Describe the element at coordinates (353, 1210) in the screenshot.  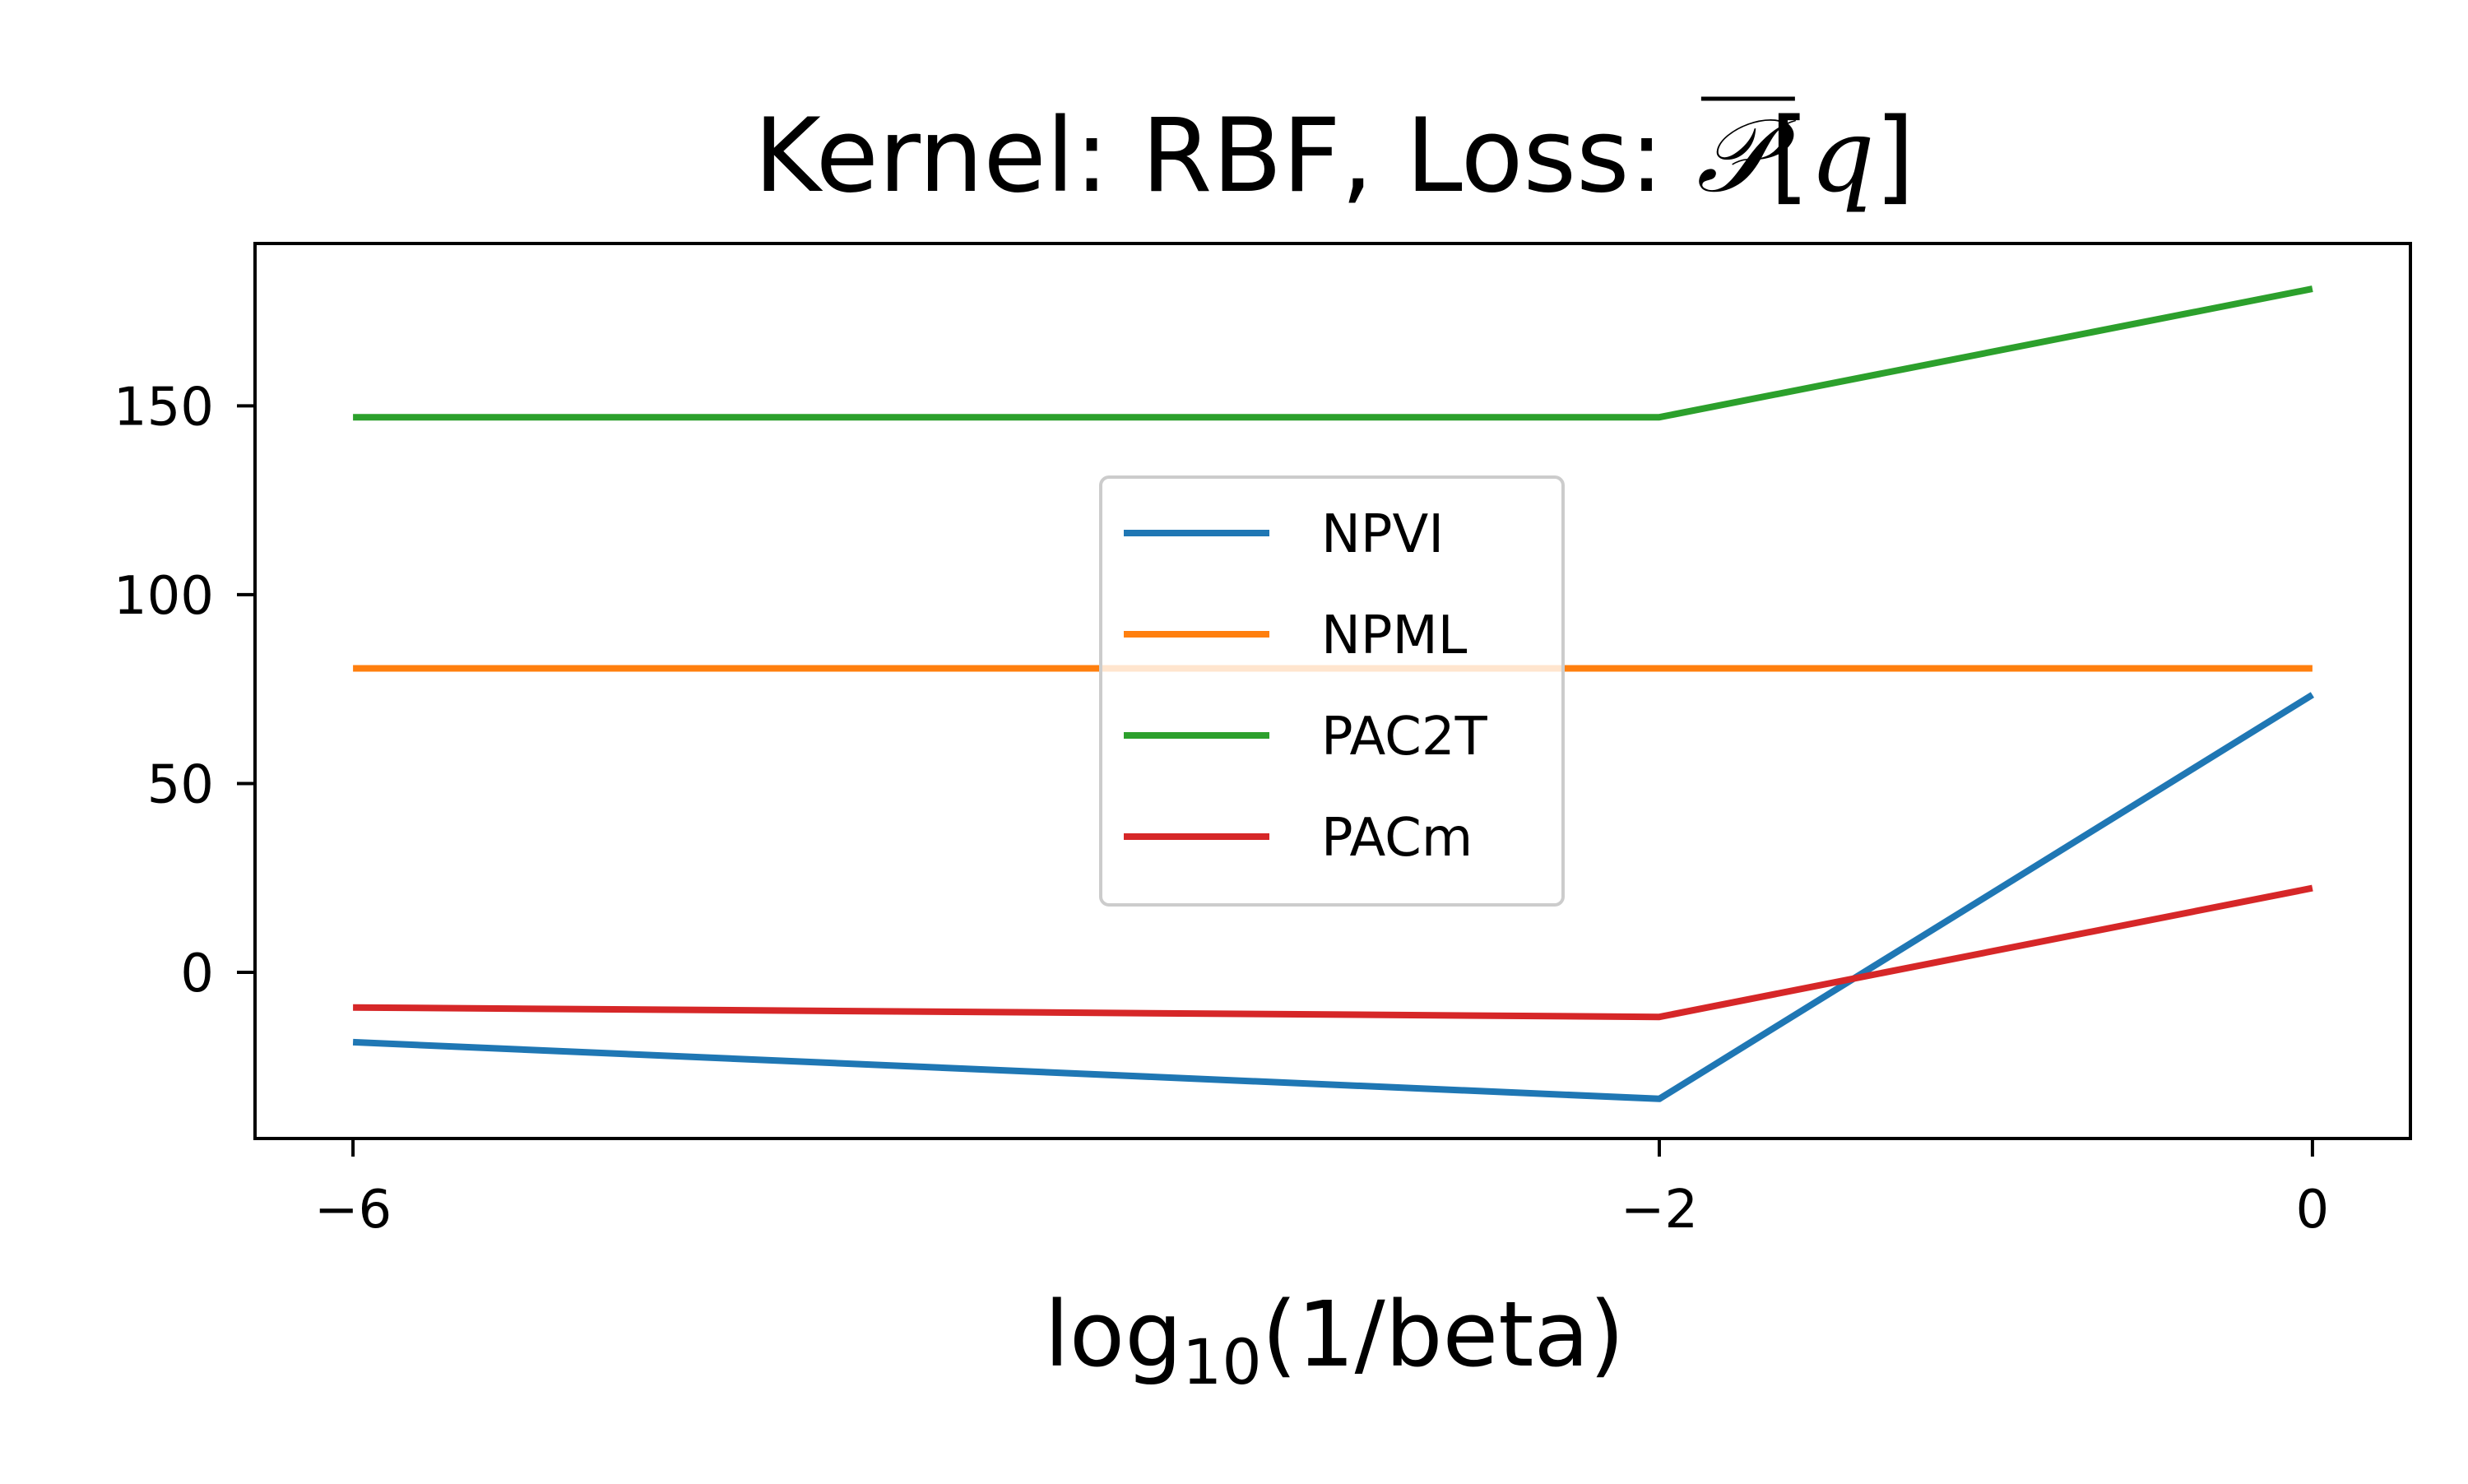
I see `x-tick-label: −6` at that location.